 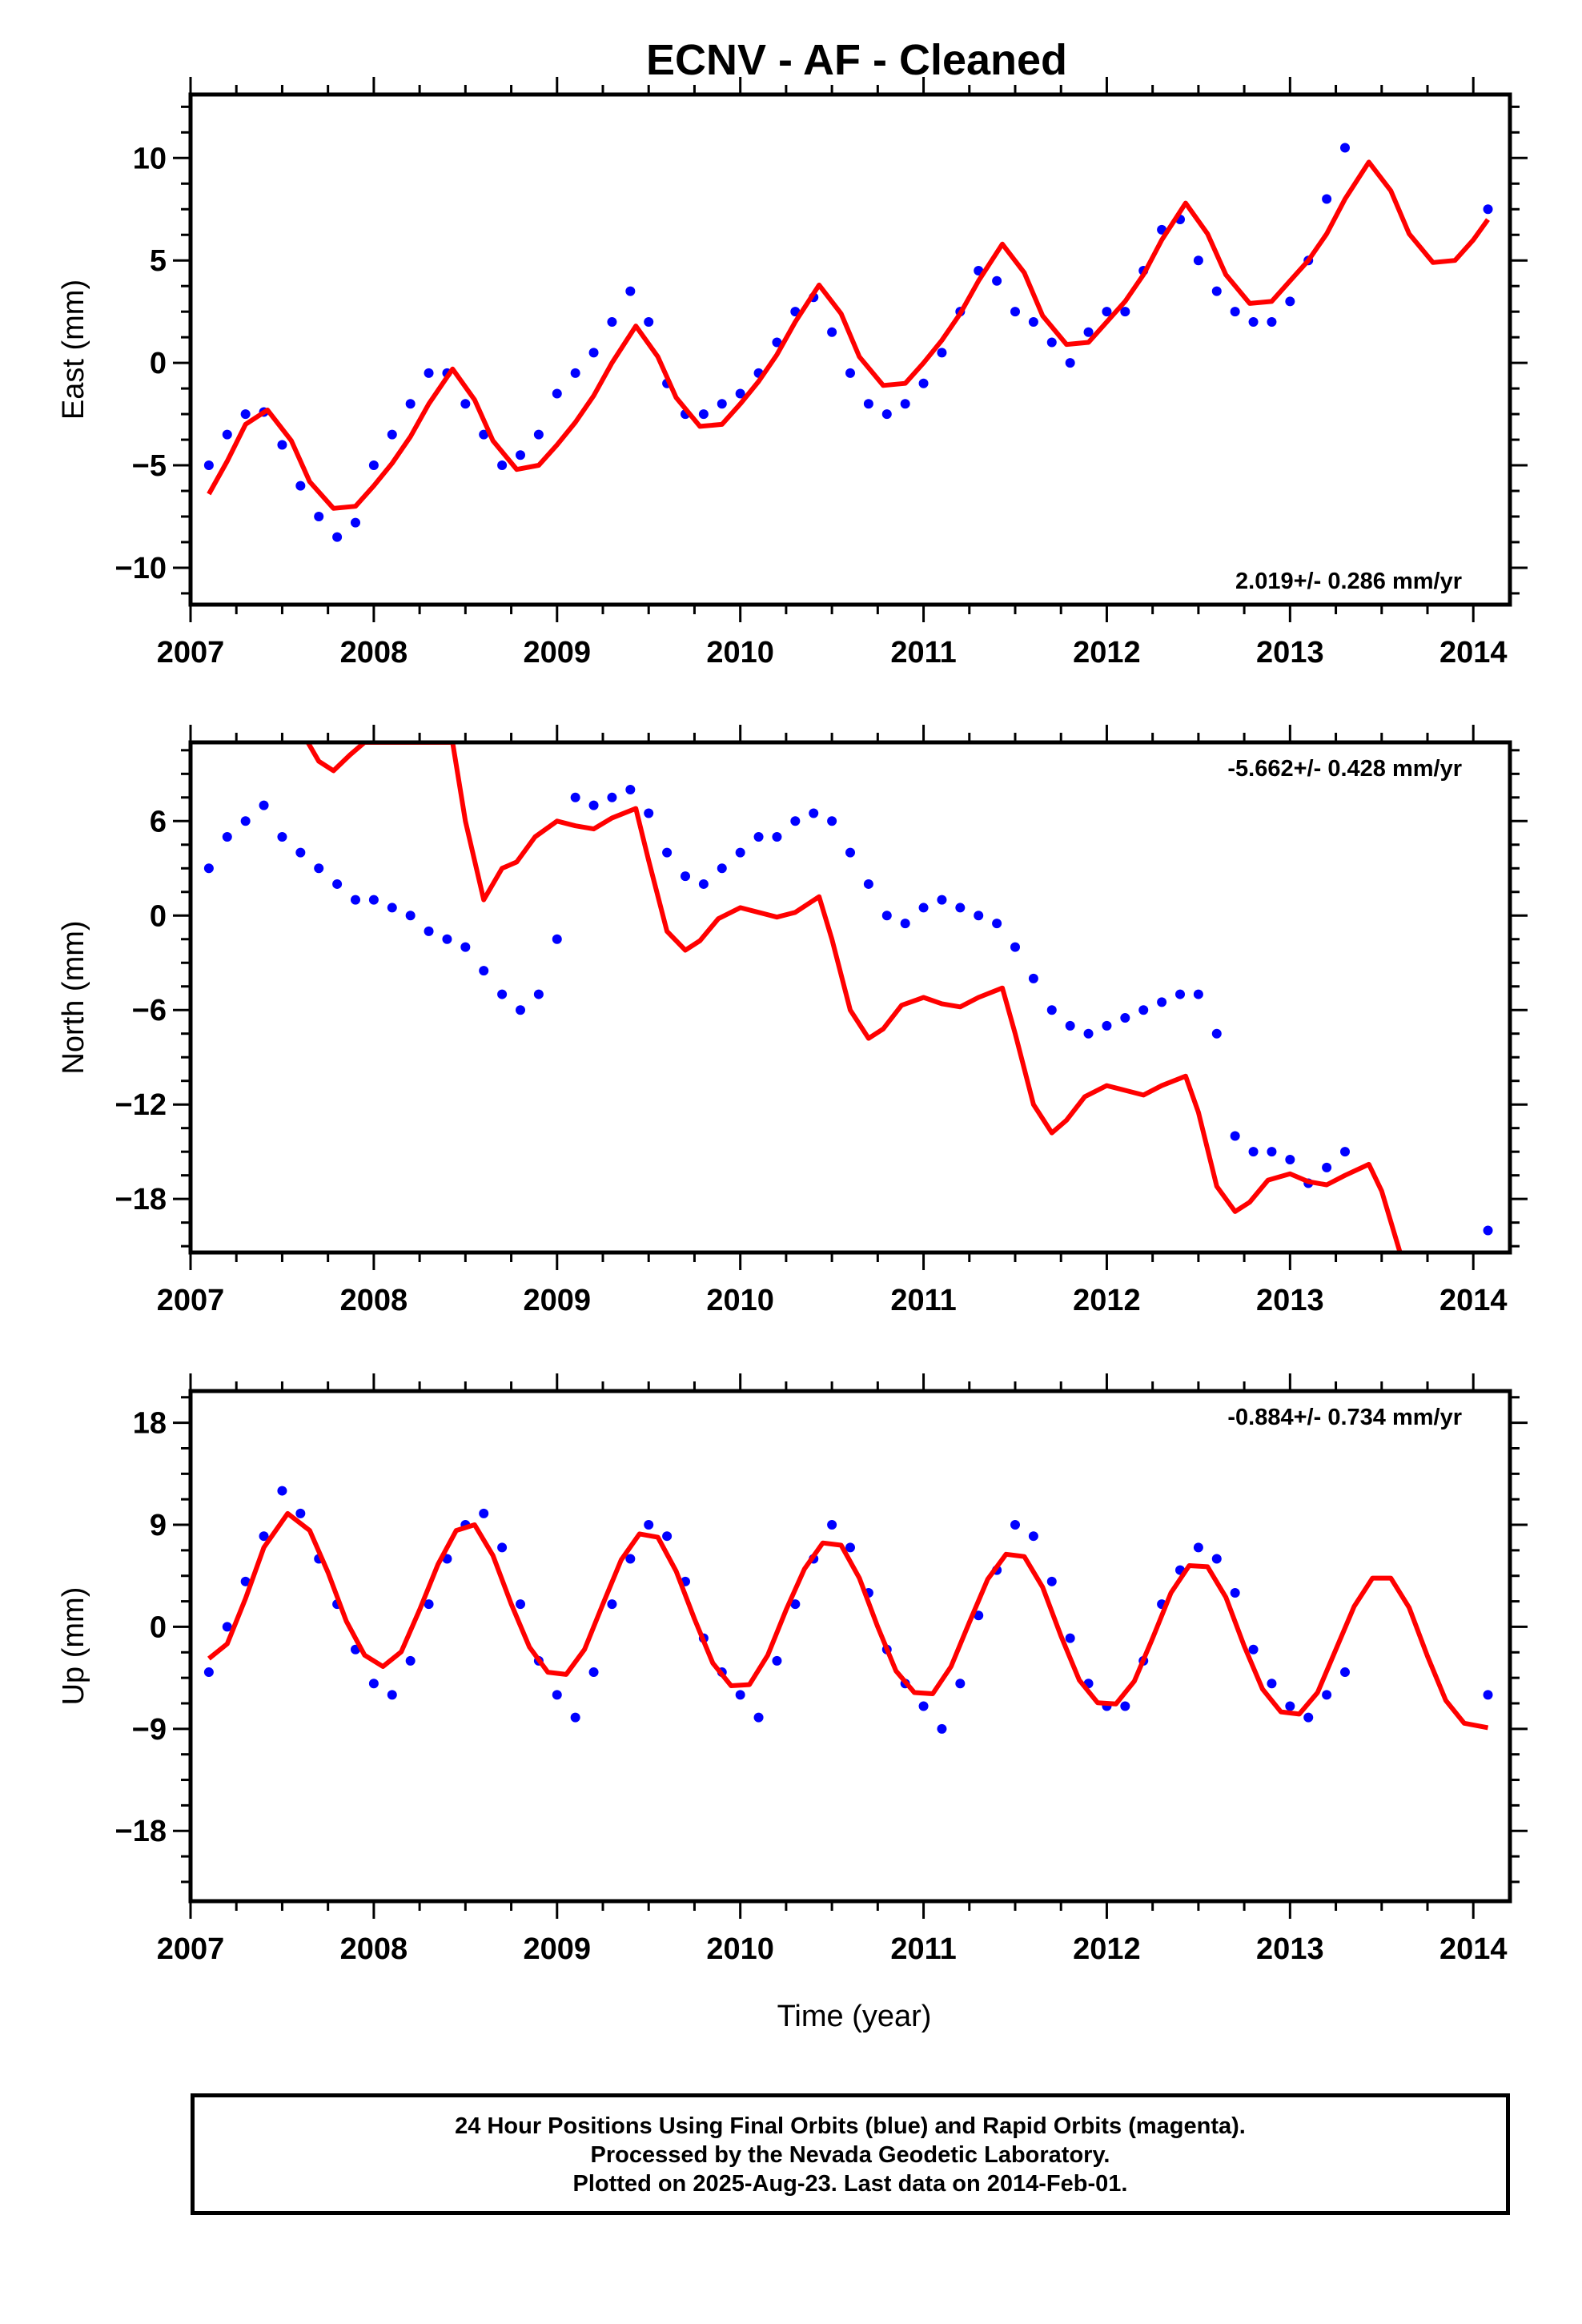 I want to click on east-y-axis-title: East (mm), so click(x=74, y=349).